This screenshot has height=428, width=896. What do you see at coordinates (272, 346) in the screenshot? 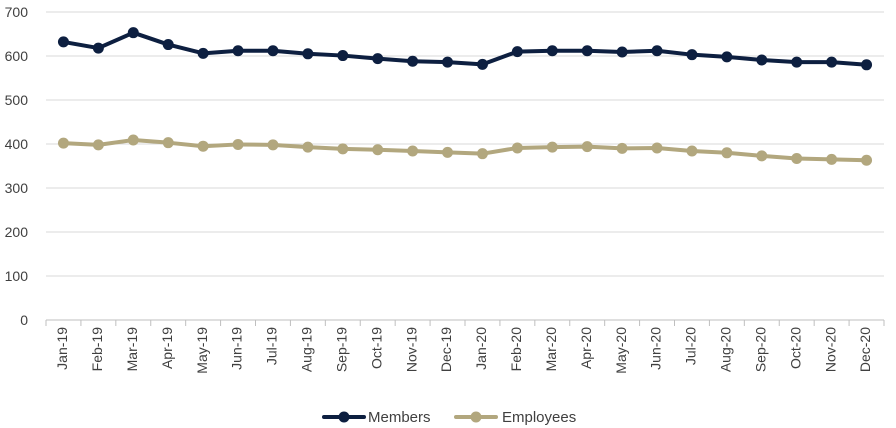
I see `x-tick-label: Jul-19` at bounding box center [272, 346].